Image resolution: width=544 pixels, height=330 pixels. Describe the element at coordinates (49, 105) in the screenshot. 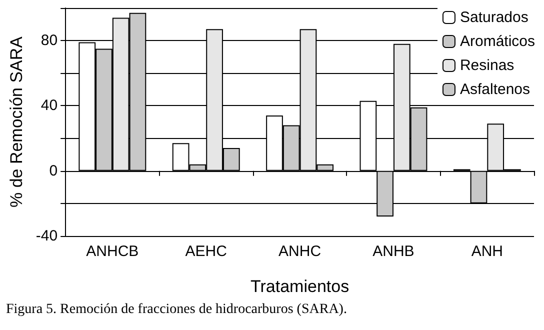

I see `y-tick-label: 40` at that location.